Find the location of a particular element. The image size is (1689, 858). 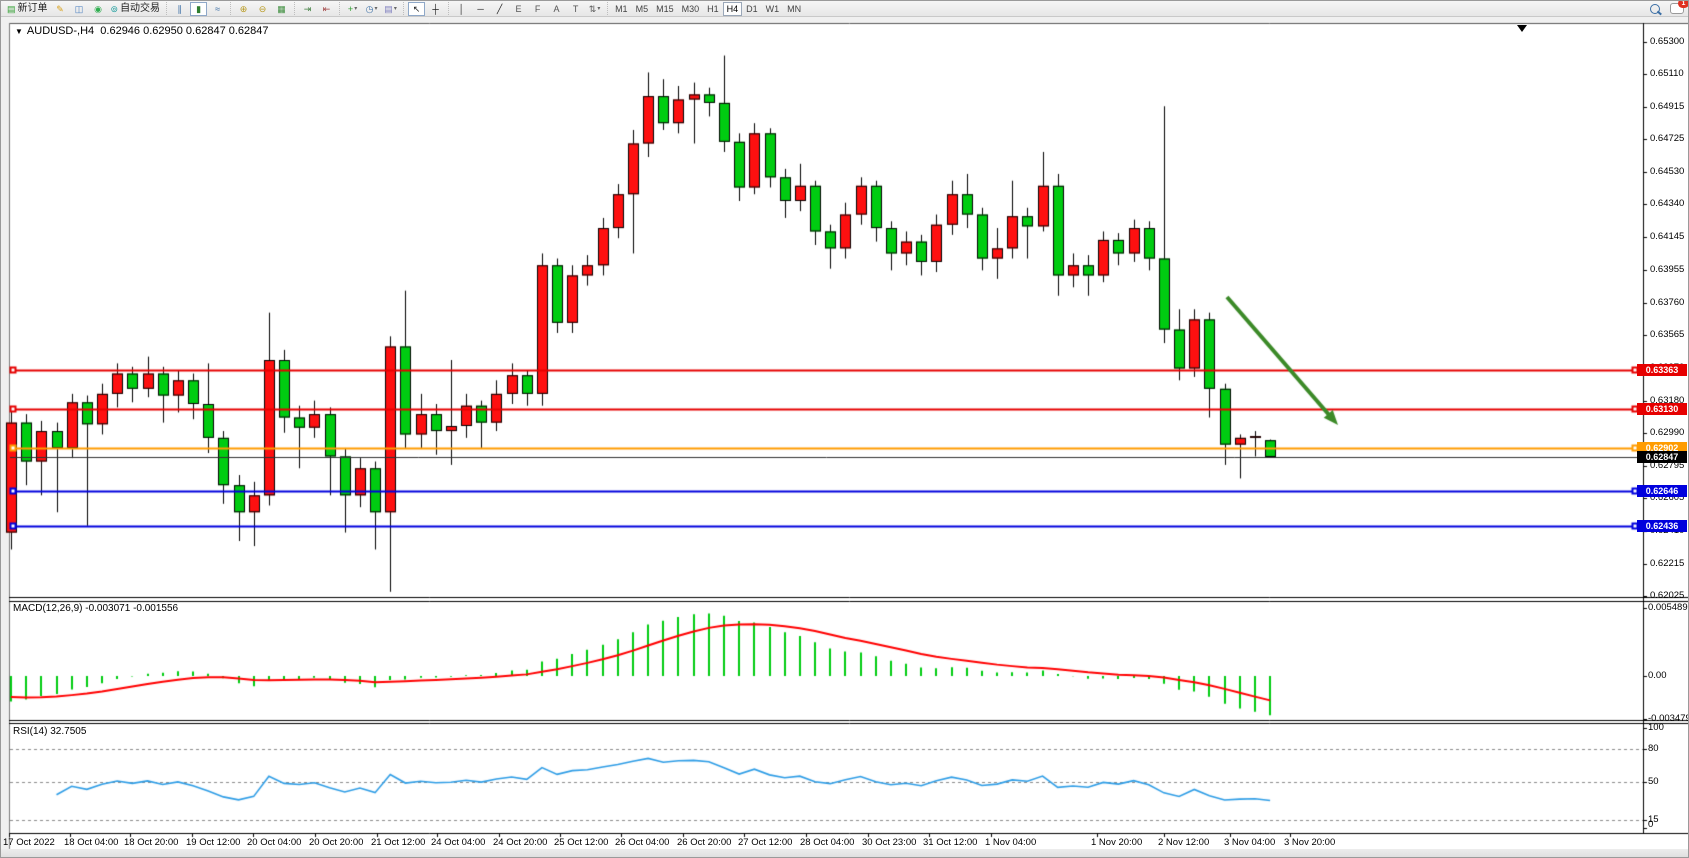

toolbar-group: ⇥ ⇤ is located at coordinates (316, 8).